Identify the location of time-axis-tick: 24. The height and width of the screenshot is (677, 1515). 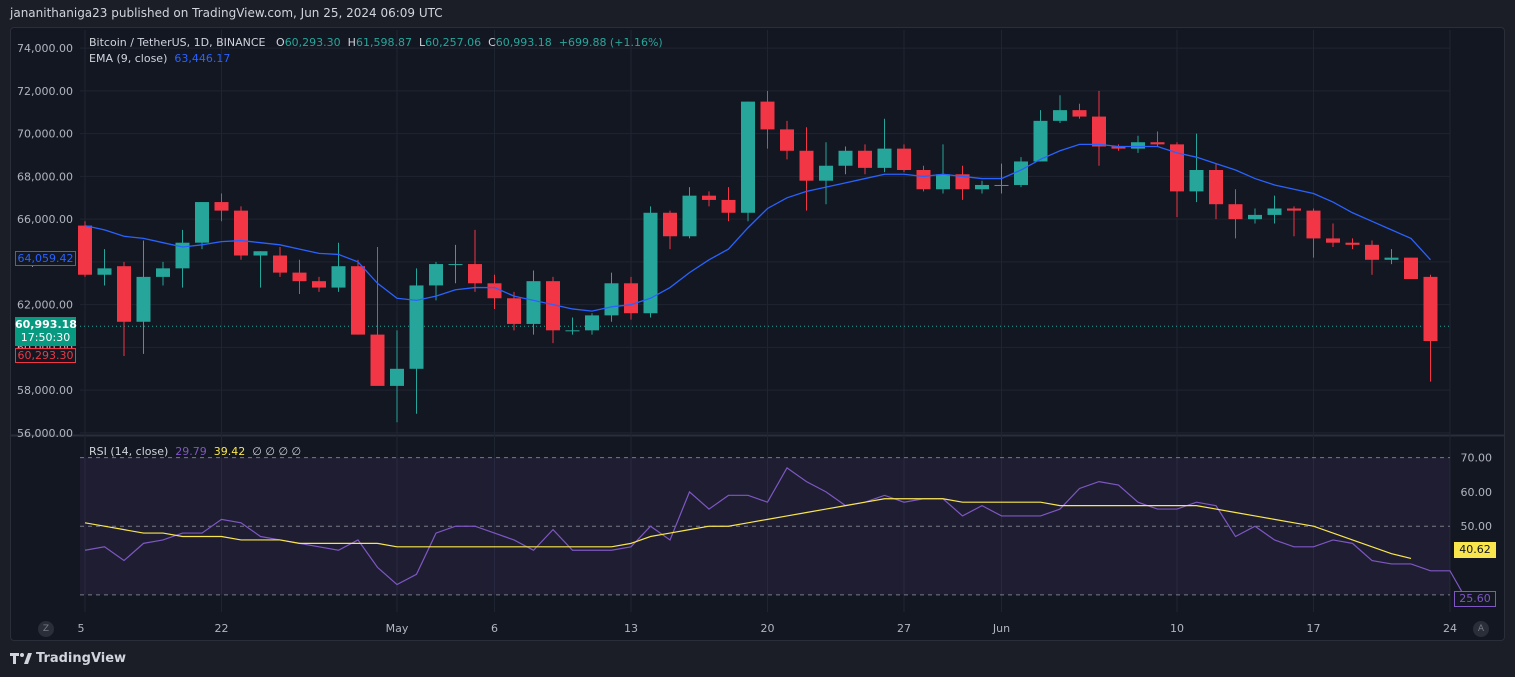
(1450, 628).